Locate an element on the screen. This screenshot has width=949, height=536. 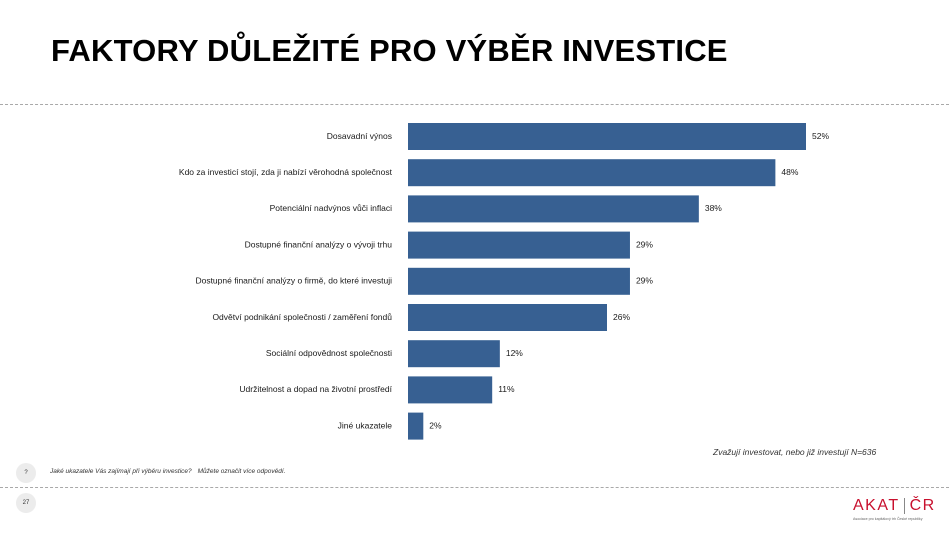
data-label: 38% is located at coordinates (713, 208).